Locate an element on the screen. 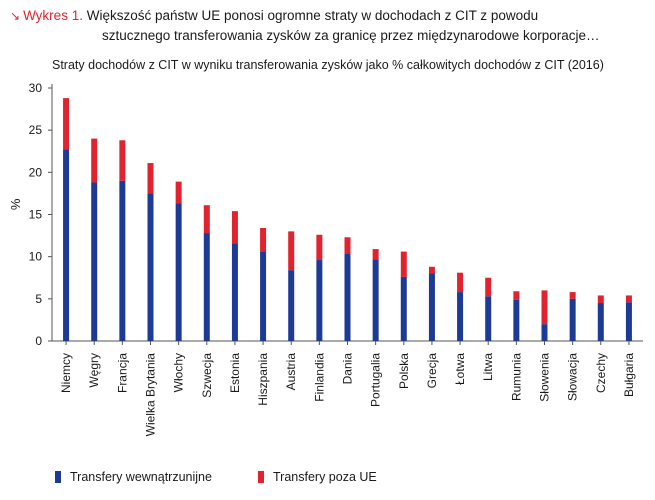 Image resolution: width=655 pixels, height=500 pixels. x-tick-label: Słowenia is located at coordinates (545, 377).